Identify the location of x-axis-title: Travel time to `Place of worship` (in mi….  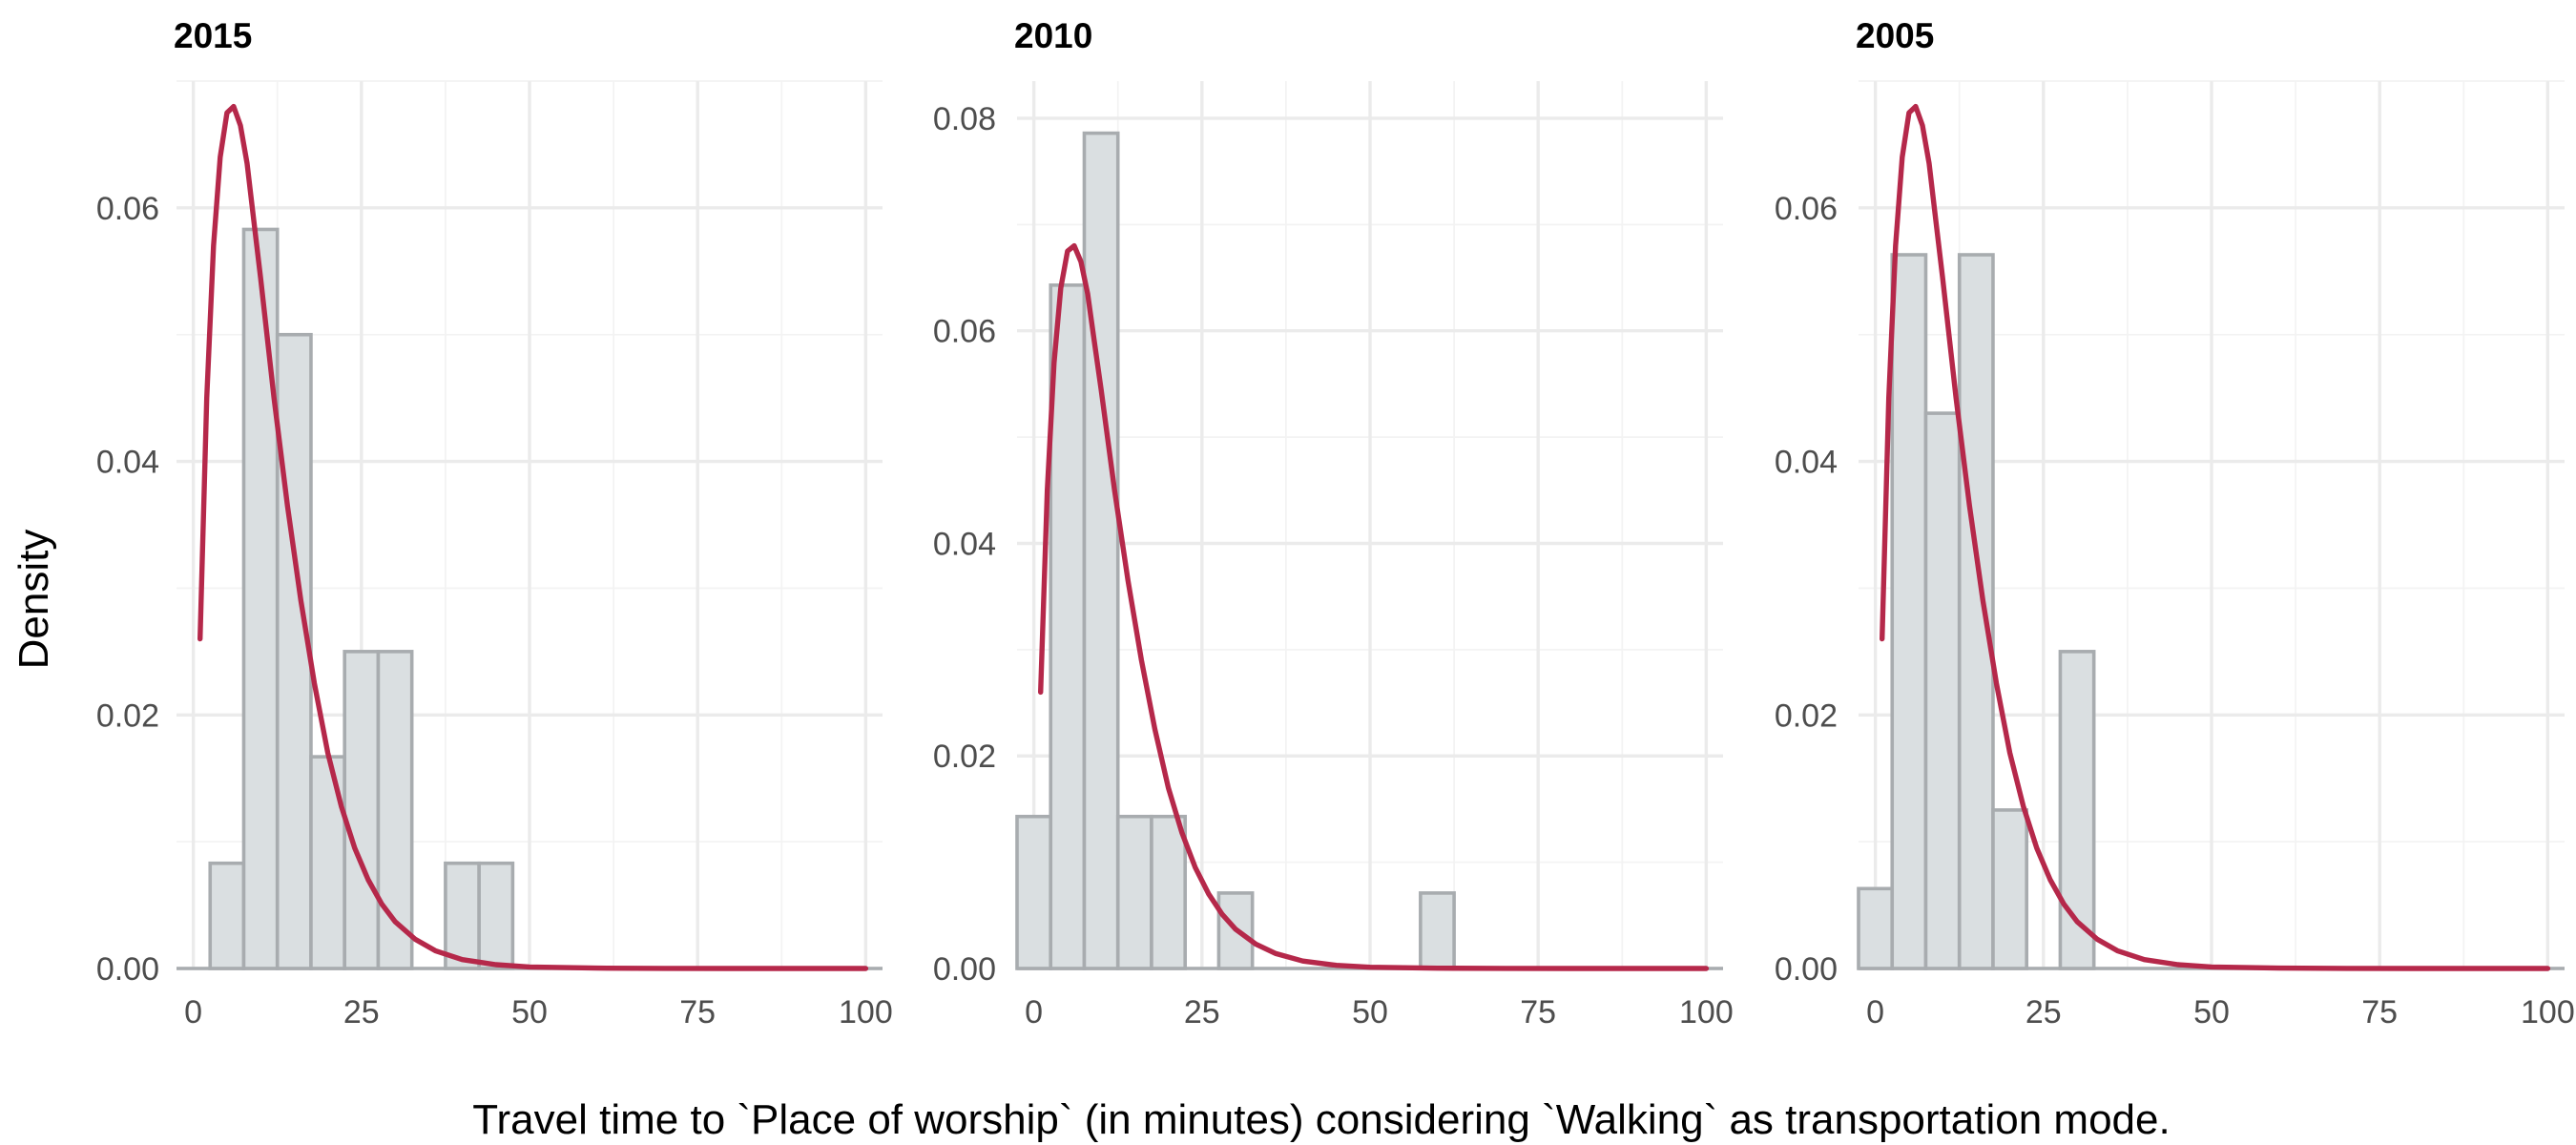
(1321, 1120).